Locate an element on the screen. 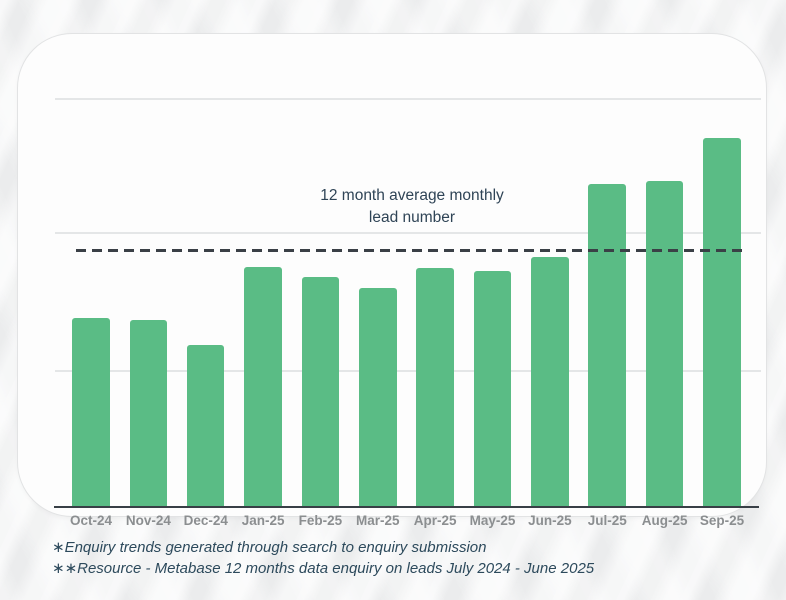 The width and height of the screenshot is (786, 600). x-tick-label-sep-25: Sep-25 is located at coordinates (722, 520).